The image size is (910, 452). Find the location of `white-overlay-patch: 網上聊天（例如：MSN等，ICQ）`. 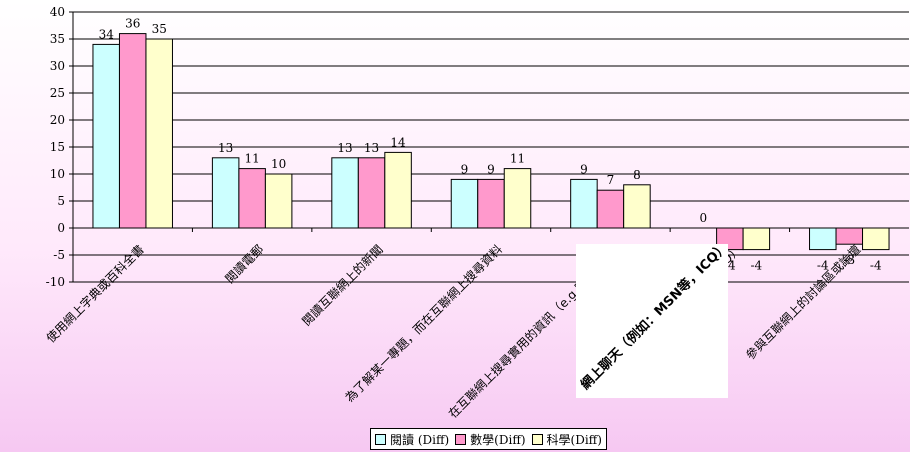

white-overlay-patch: 網上聊天（例如：MSN等，ICQ） is located at coordinates (653, 318).